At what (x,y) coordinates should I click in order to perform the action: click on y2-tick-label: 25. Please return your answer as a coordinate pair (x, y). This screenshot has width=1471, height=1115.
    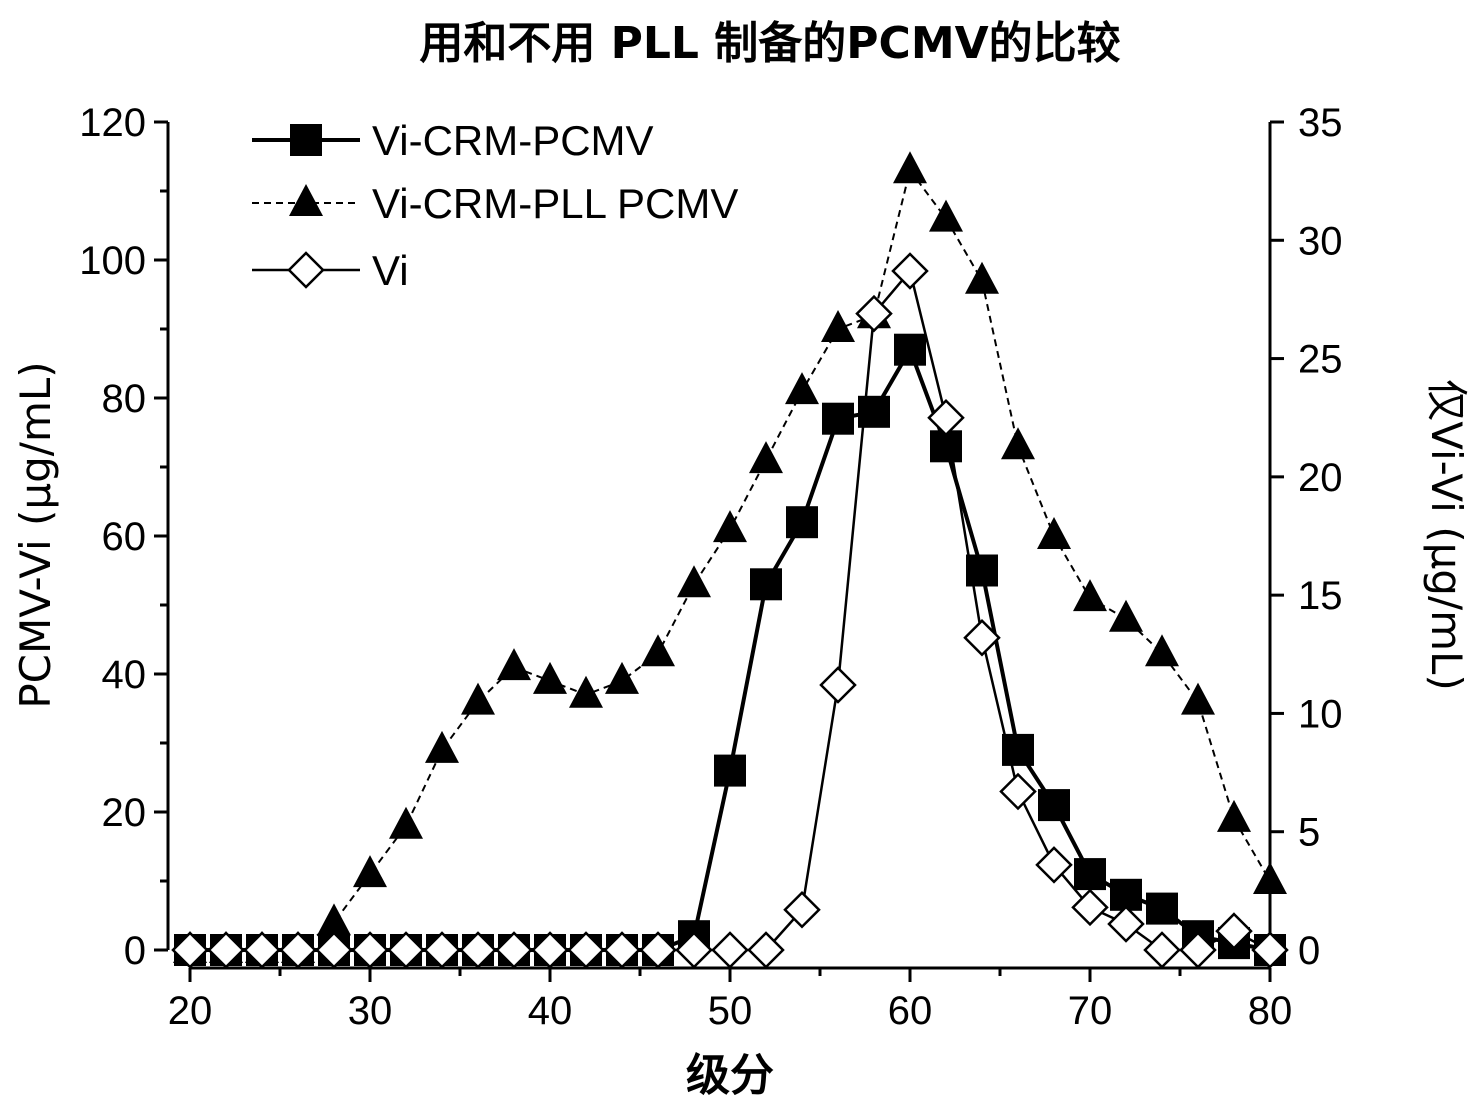
    Looking at the image, I should click on (1320, 360).